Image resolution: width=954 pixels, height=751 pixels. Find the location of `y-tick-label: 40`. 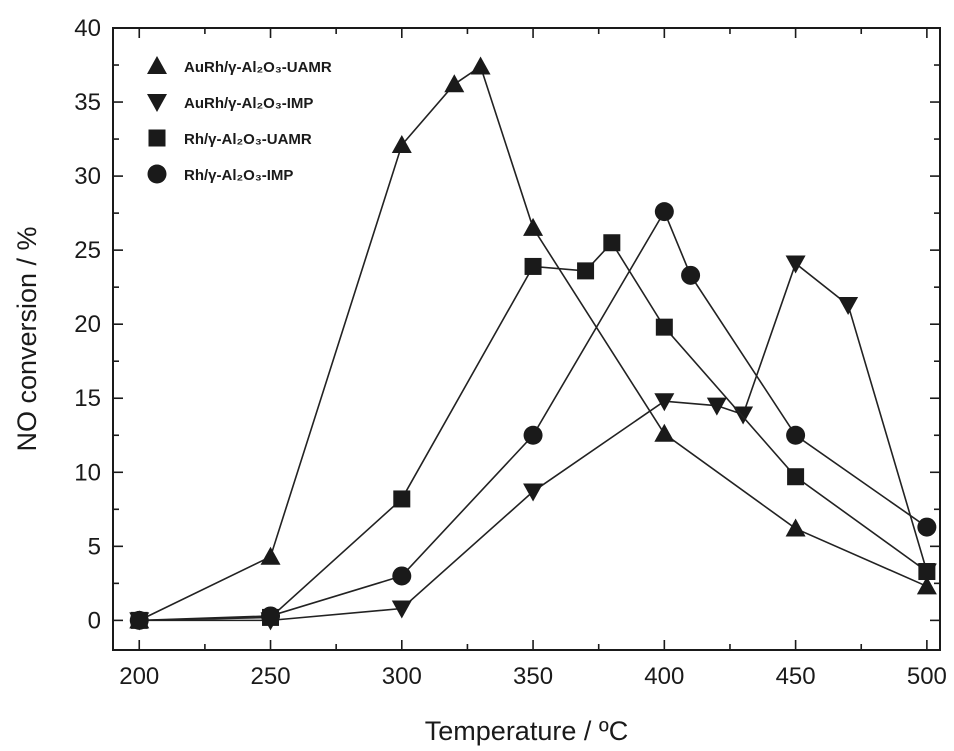

y-tick-label: 40 is located at coordinates (87, 28).